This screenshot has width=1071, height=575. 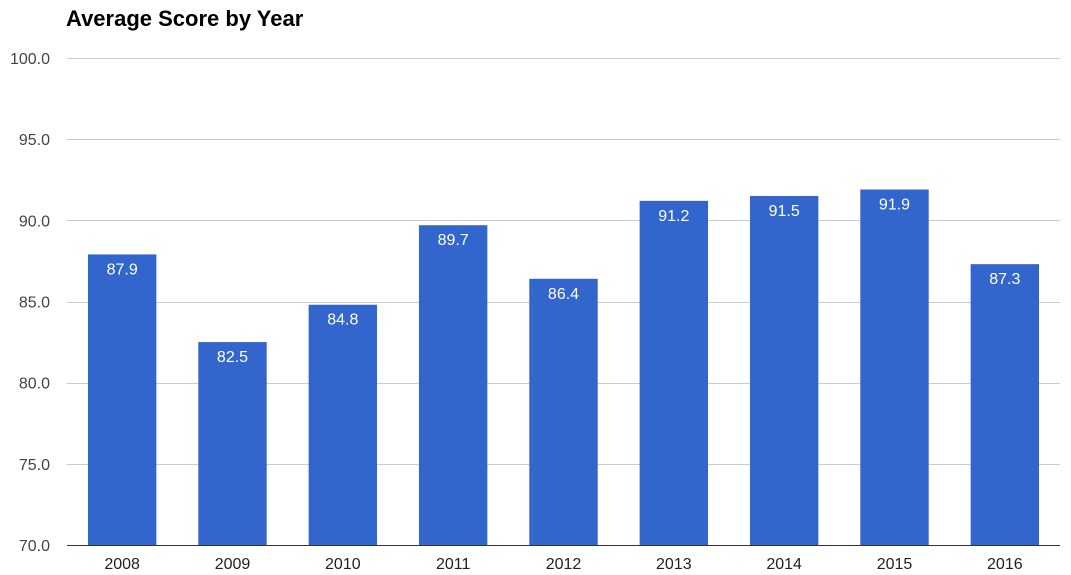 What do you see at coordinates (1005, 564) in the screenshot?
I see `x-tick-label: 2016` at bounding box center [1005, 564].